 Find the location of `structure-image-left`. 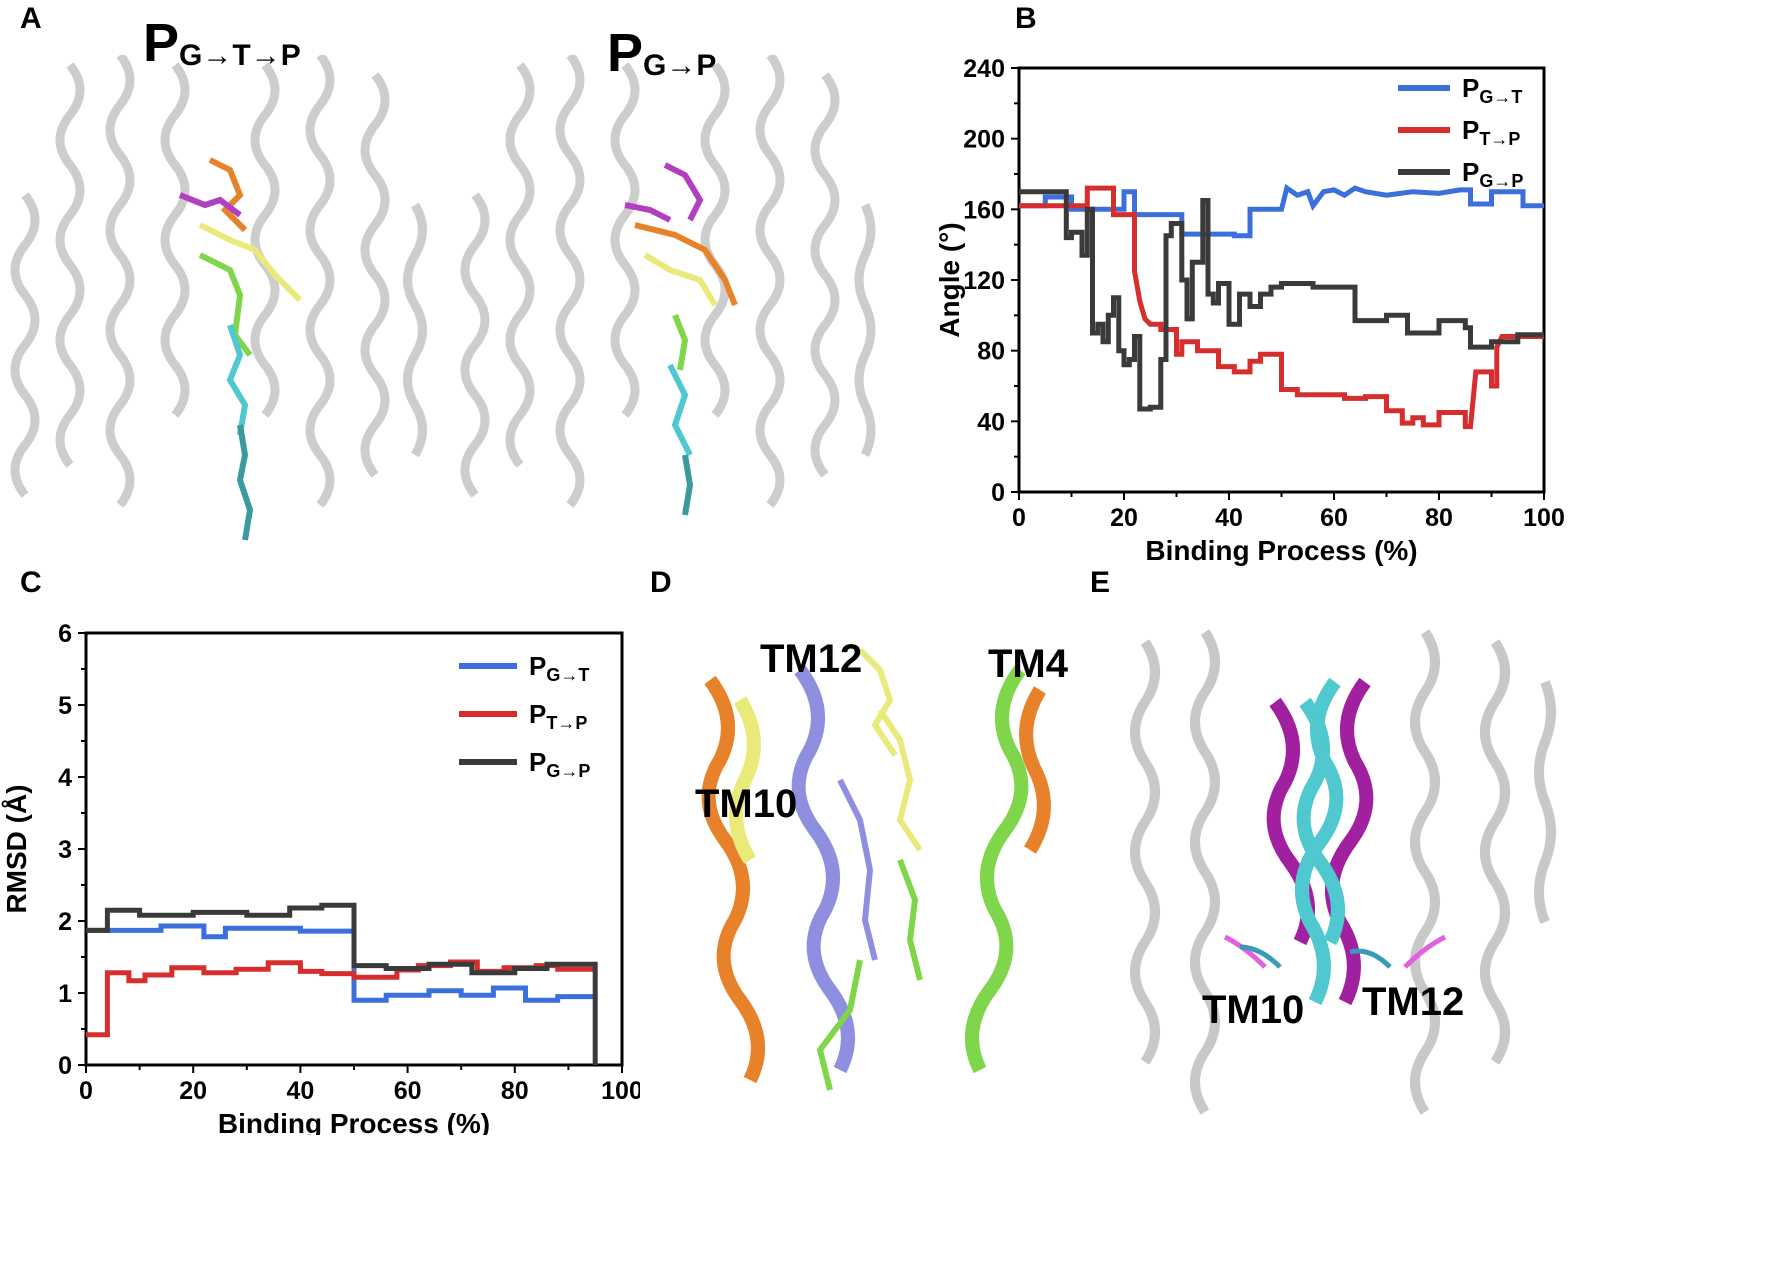

structure-image-left is located at coordinates (218, 298).